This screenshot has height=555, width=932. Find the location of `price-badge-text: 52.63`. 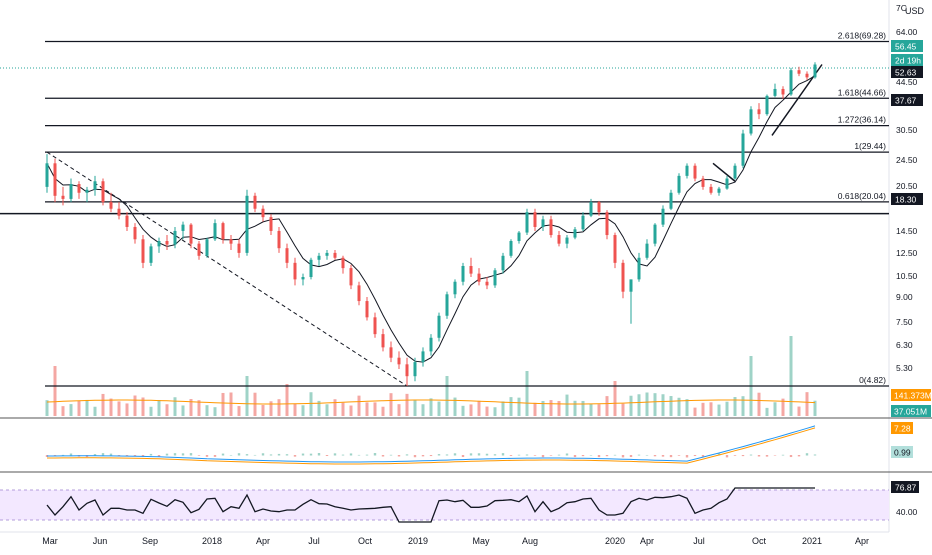

price-badge-text: 52.63 is located at coordinates (906, 73).